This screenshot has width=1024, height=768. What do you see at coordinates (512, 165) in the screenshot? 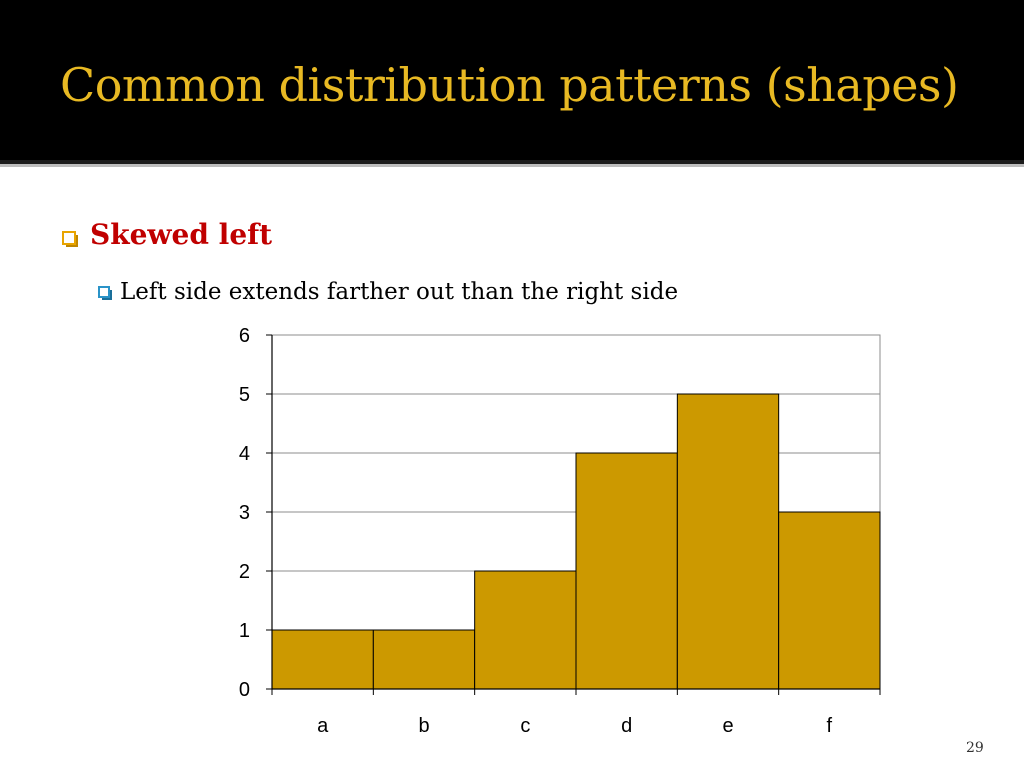
I see `title-divider-highlight` at bounding box center [512, 165].